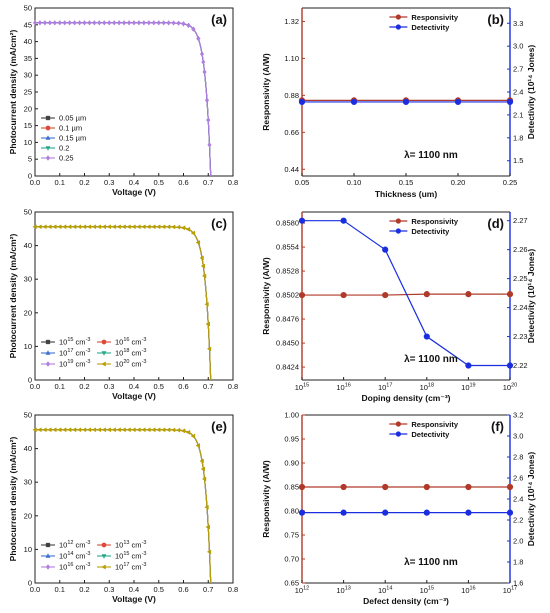 This screenshot has height=613, width=550. I want to click on legend-label: Responsivity, so click(435, 221).